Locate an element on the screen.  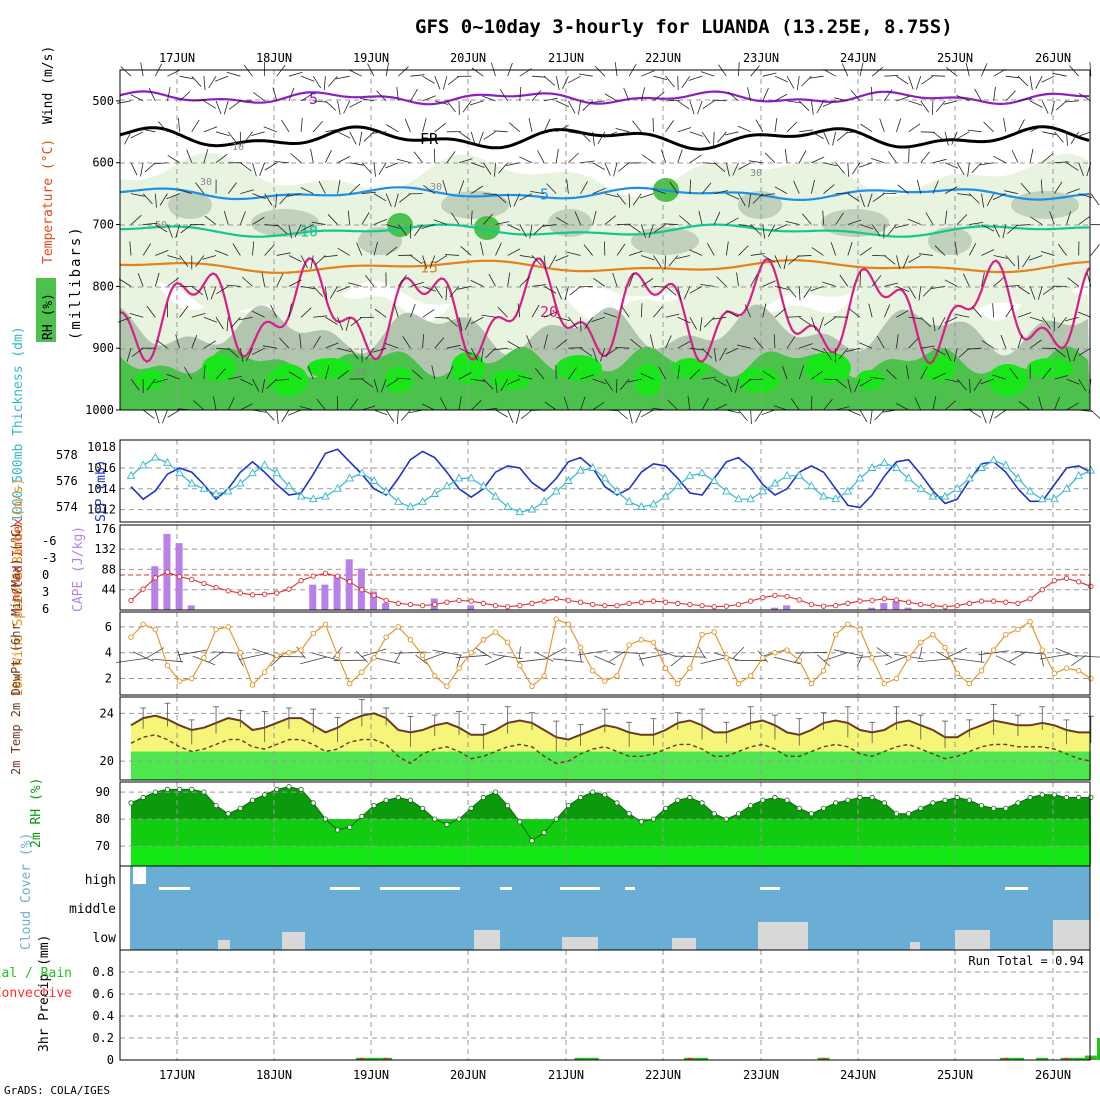
cloud-low-bar is located at coordinates (915, 946).